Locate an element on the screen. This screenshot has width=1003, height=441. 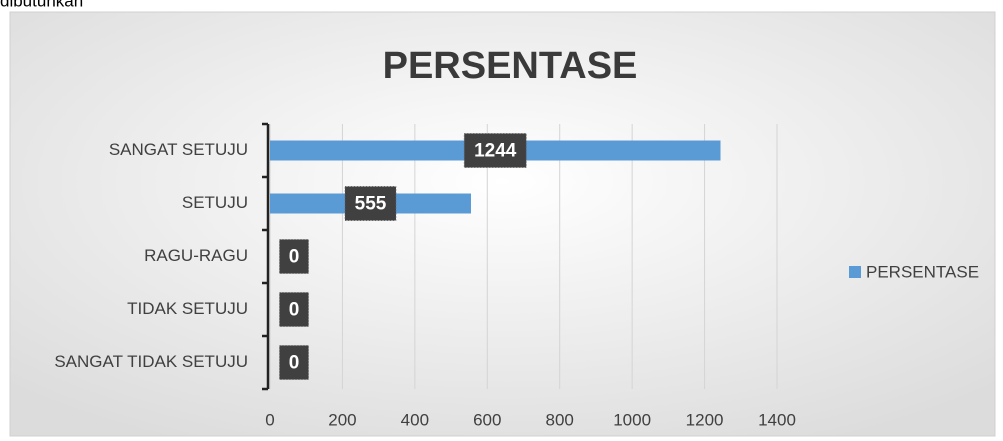
data-label: 1244 is located at coordinates (495, 151).